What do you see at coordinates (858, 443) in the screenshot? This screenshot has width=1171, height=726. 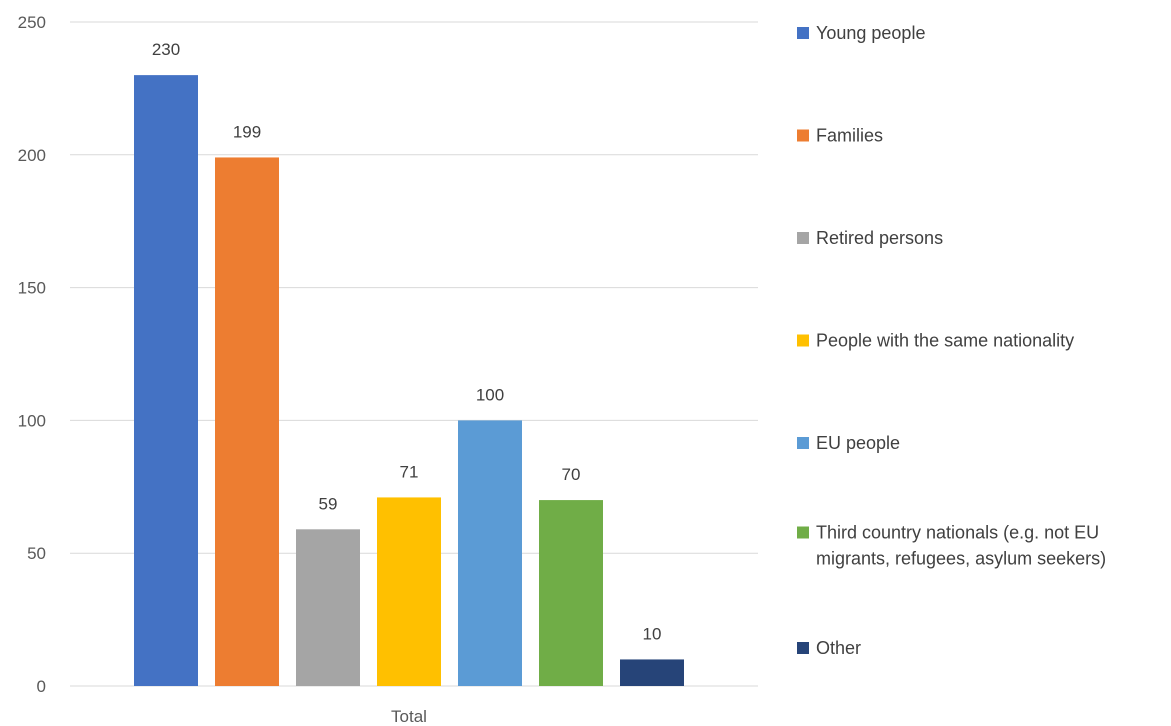 I see `legend-label: EU people` at bounding box center [858, 443].